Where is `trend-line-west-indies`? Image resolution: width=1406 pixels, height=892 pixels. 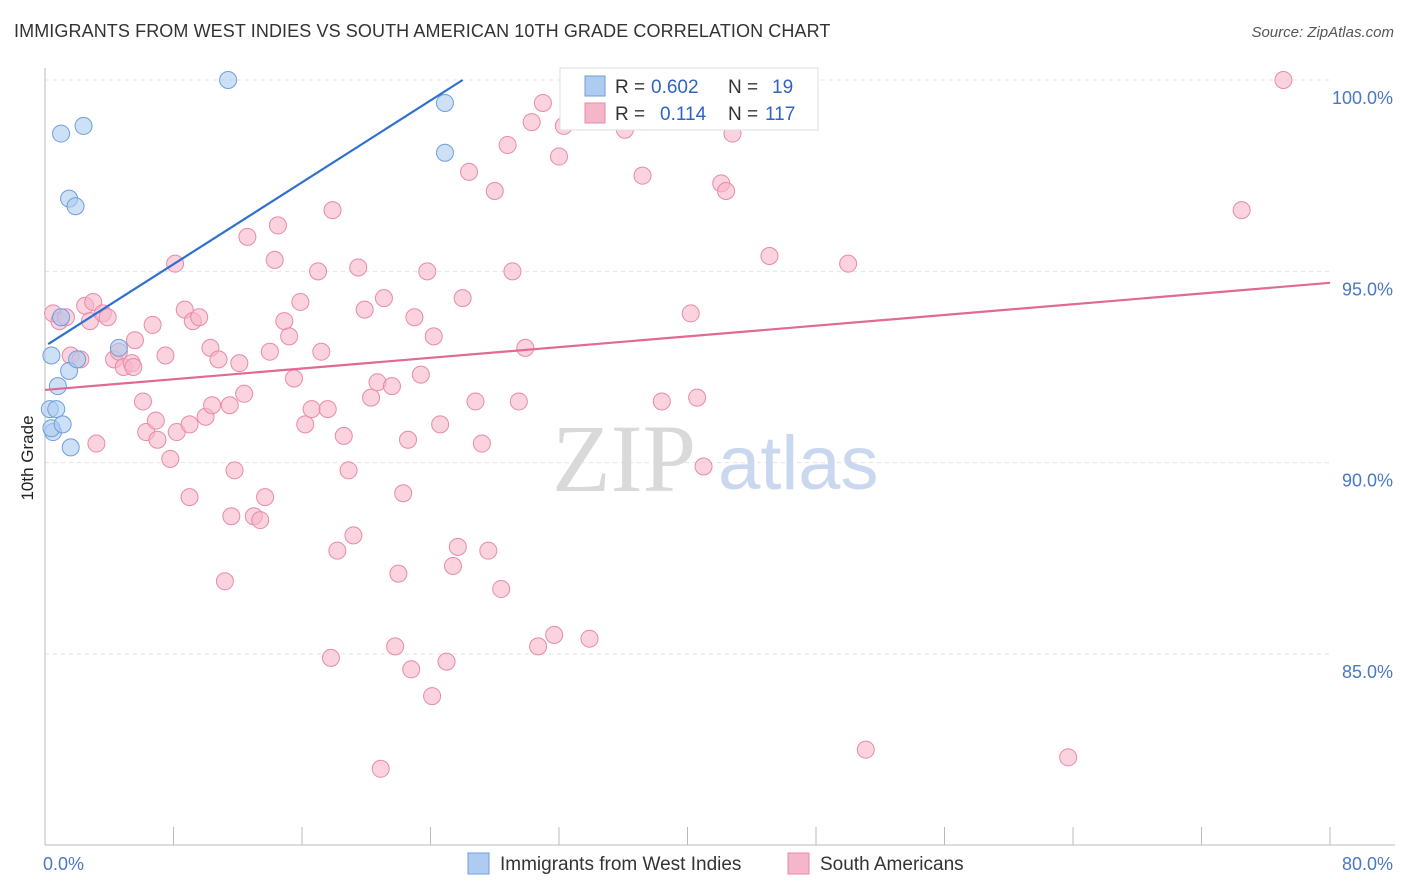
trend-line-west-indies is located at coordinates (255, 212).